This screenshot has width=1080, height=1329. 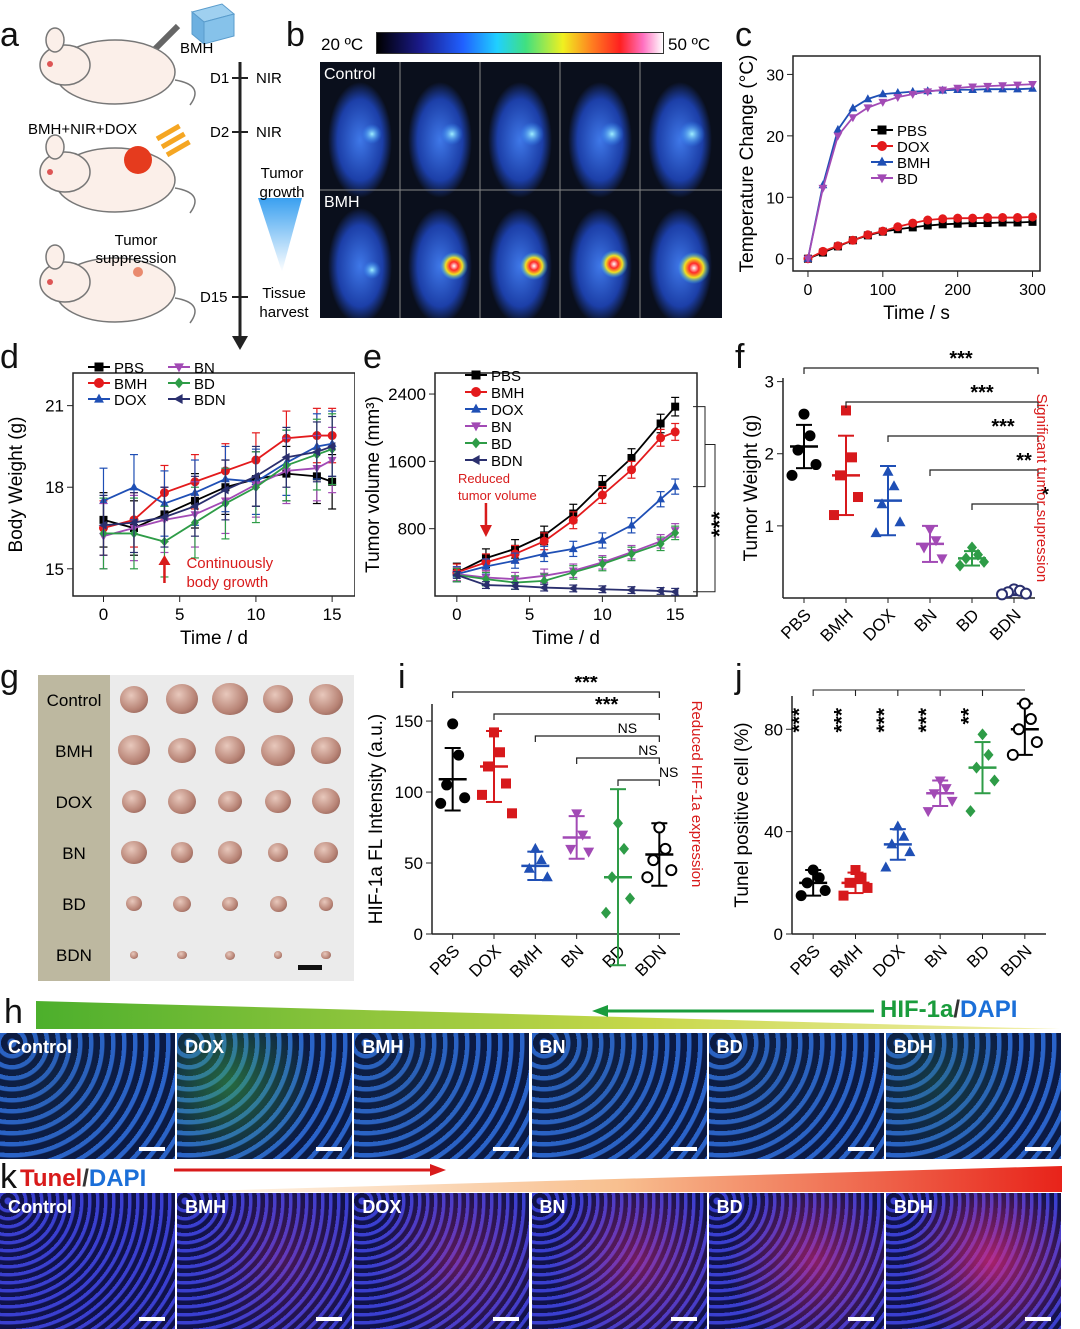 I want to click on y-axis-label: Body Weight (g), so click(x=16, y=485).